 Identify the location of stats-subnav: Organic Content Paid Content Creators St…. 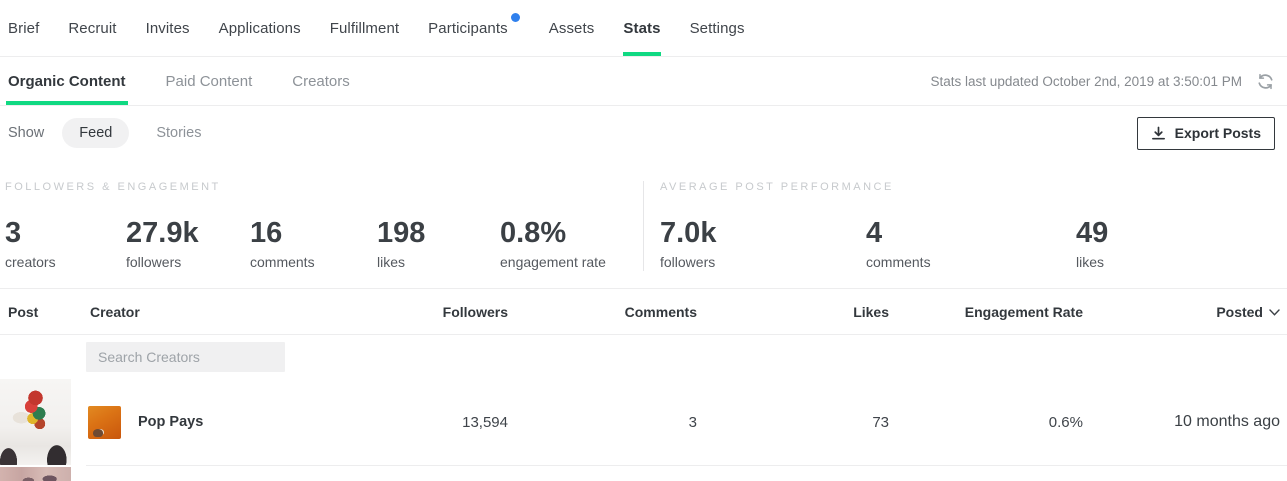
(643, 81).